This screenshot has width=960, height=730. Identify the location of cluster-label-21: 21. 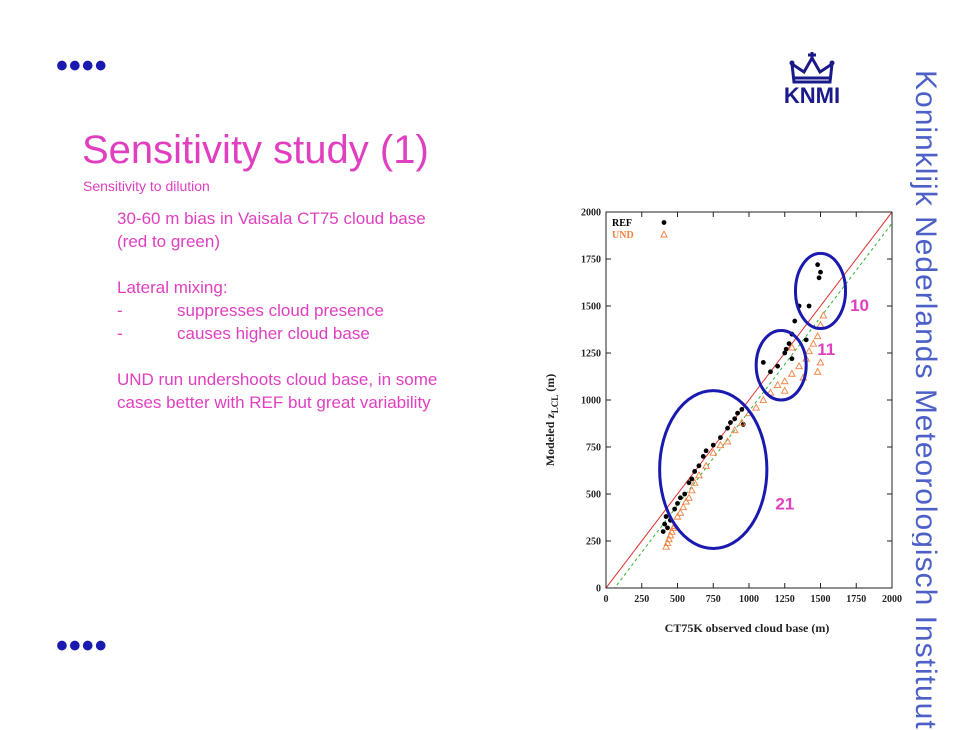
(784, 504).